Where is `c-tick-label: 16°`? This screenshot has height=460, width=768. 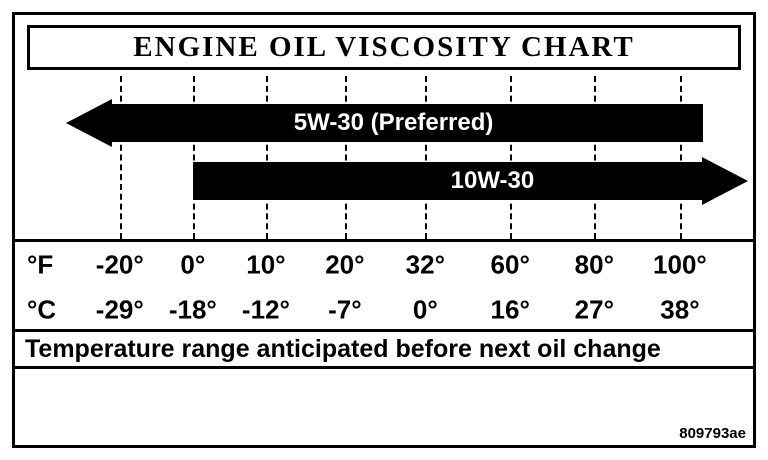
c-tick-label: 16° is located at coordinates (510, 309).